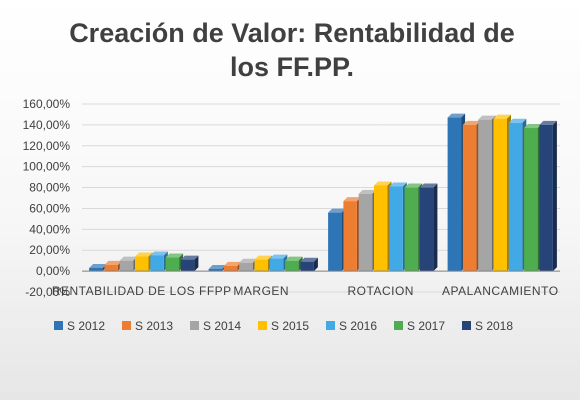 This screenshot has width=580, height=400. I want to click on legend-label: S 2015, so click(290, 326).